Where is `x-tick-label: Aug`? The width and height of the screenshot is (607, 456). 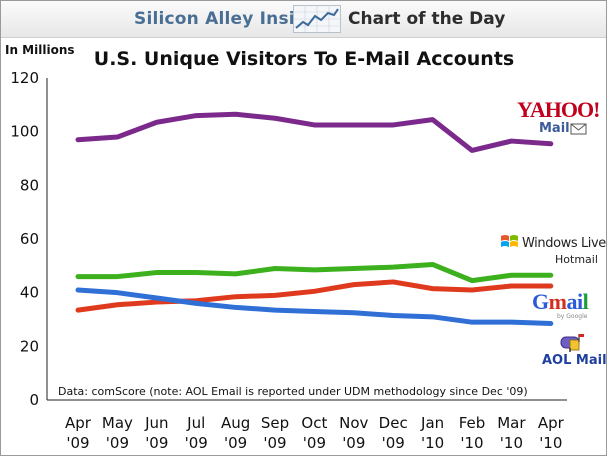 x-tick-label: Aug is located at coordinates (235, 423).